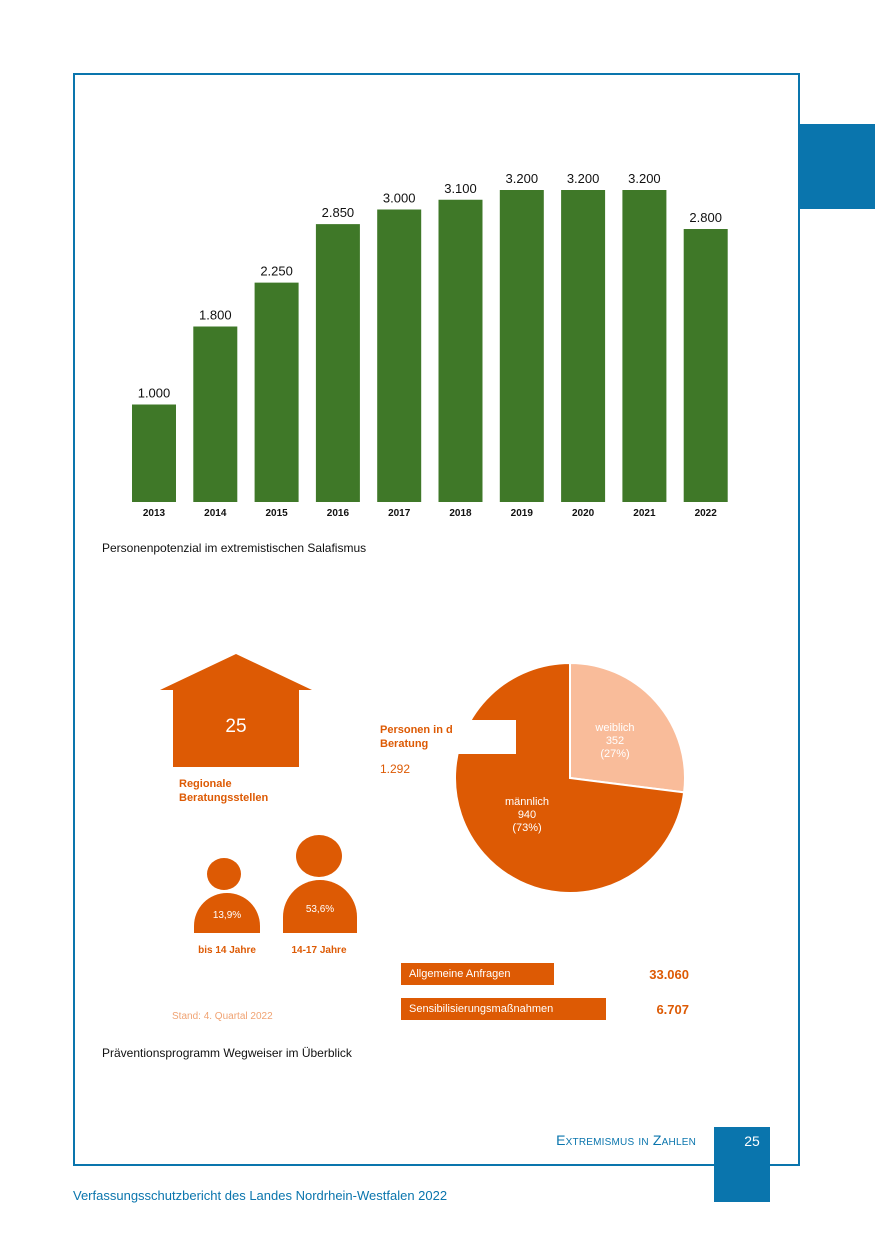  What do you see at coordinates (705, 365) in the screenshot?
I see `bar-2022` at bounding box center [705, 365].